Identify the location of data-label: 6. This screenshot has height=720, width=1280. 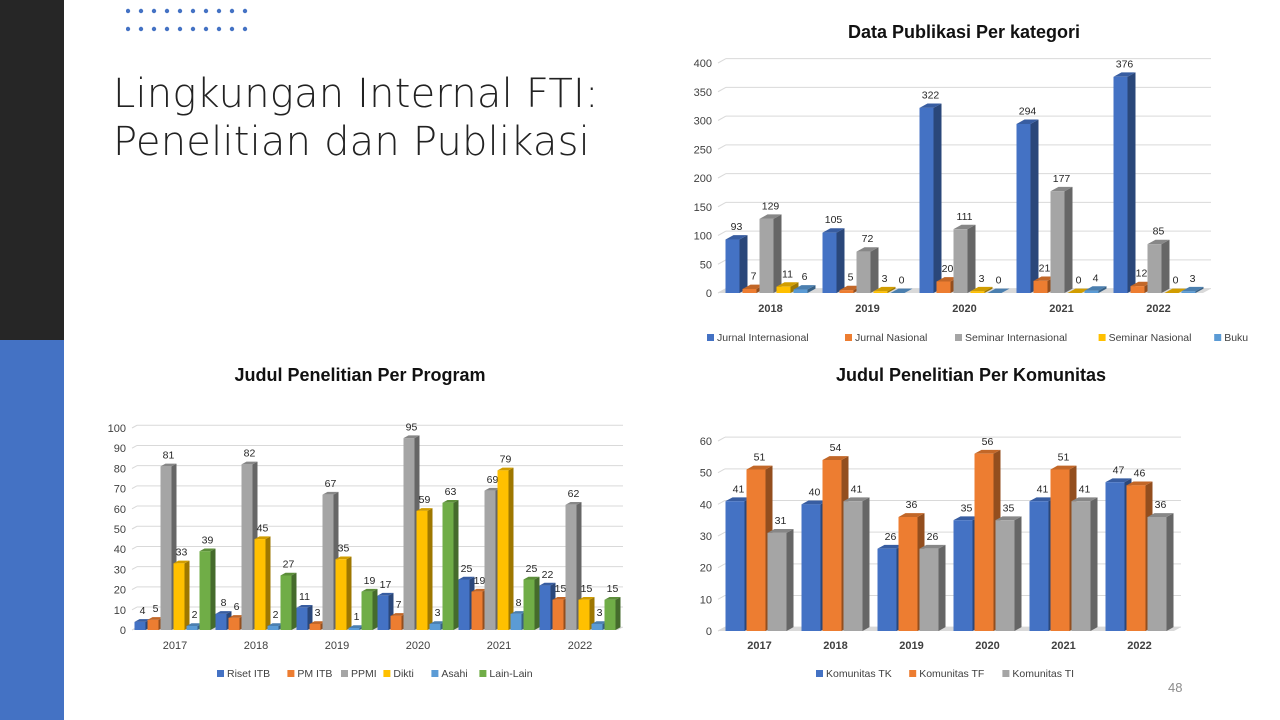
(805, 277).